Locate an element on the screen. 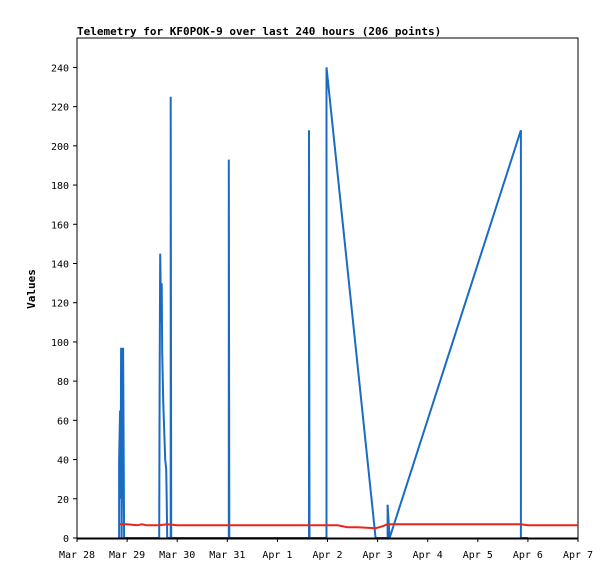 The image size is (615, 579). y-tick-label: 80 is located at coordinates (63, 382).